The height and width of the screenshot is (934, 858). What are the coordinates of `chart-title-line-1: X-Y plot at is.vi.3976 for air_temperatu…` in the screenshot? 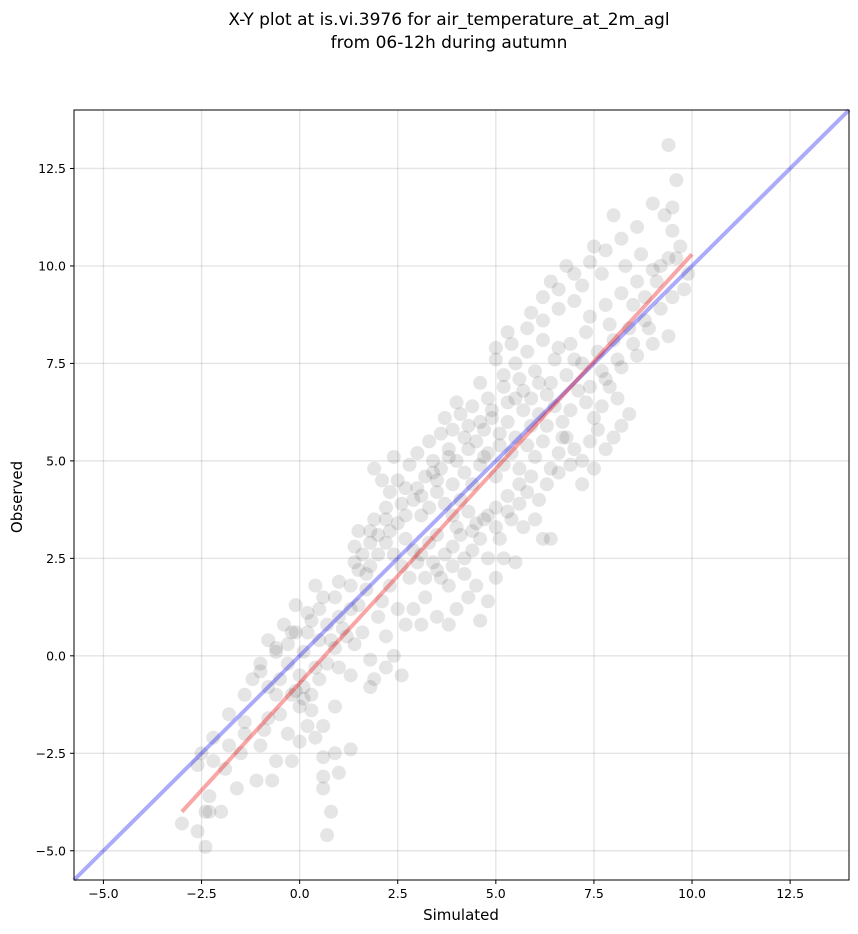 It's located at (448, 20).